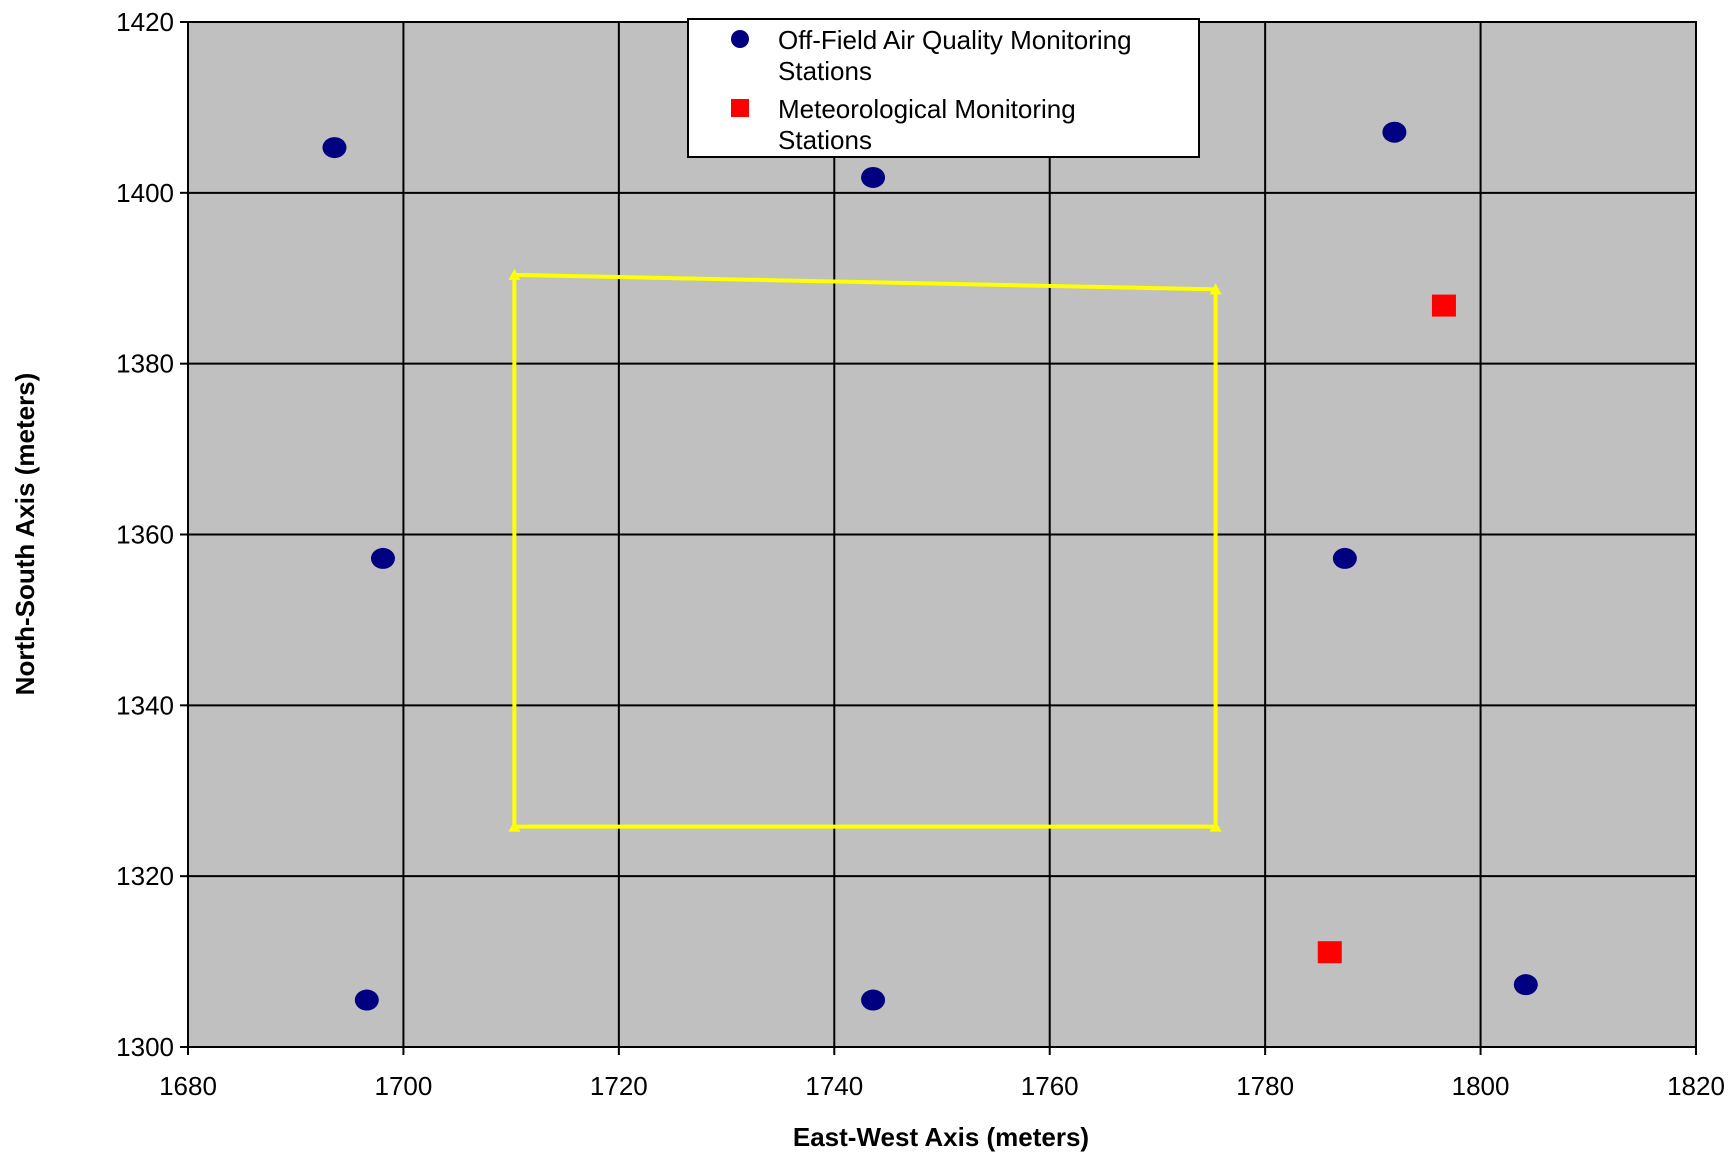 The height and width of the screenshot is (1152, 1732). Describe the element at coordinates (941, 1137) in the screenshot. I see `x-axis-title: East-West Axis (meters)` at that location.